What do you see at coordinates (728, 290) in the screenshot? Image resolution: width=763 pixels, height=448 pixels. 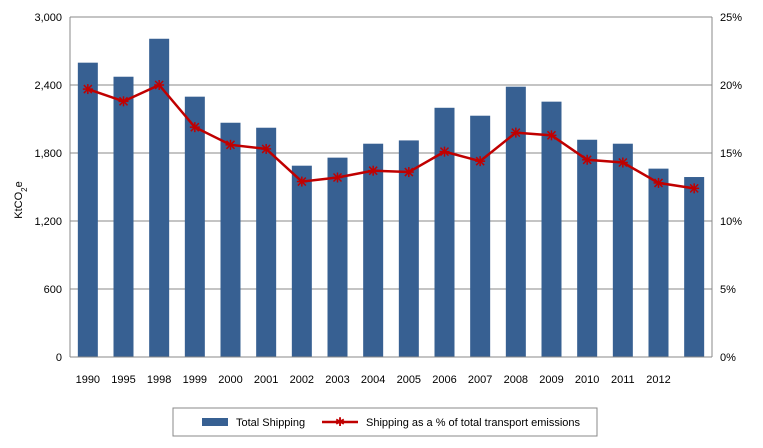 I see `y2-tick-label: 5%` at bounding box center [728, 290].